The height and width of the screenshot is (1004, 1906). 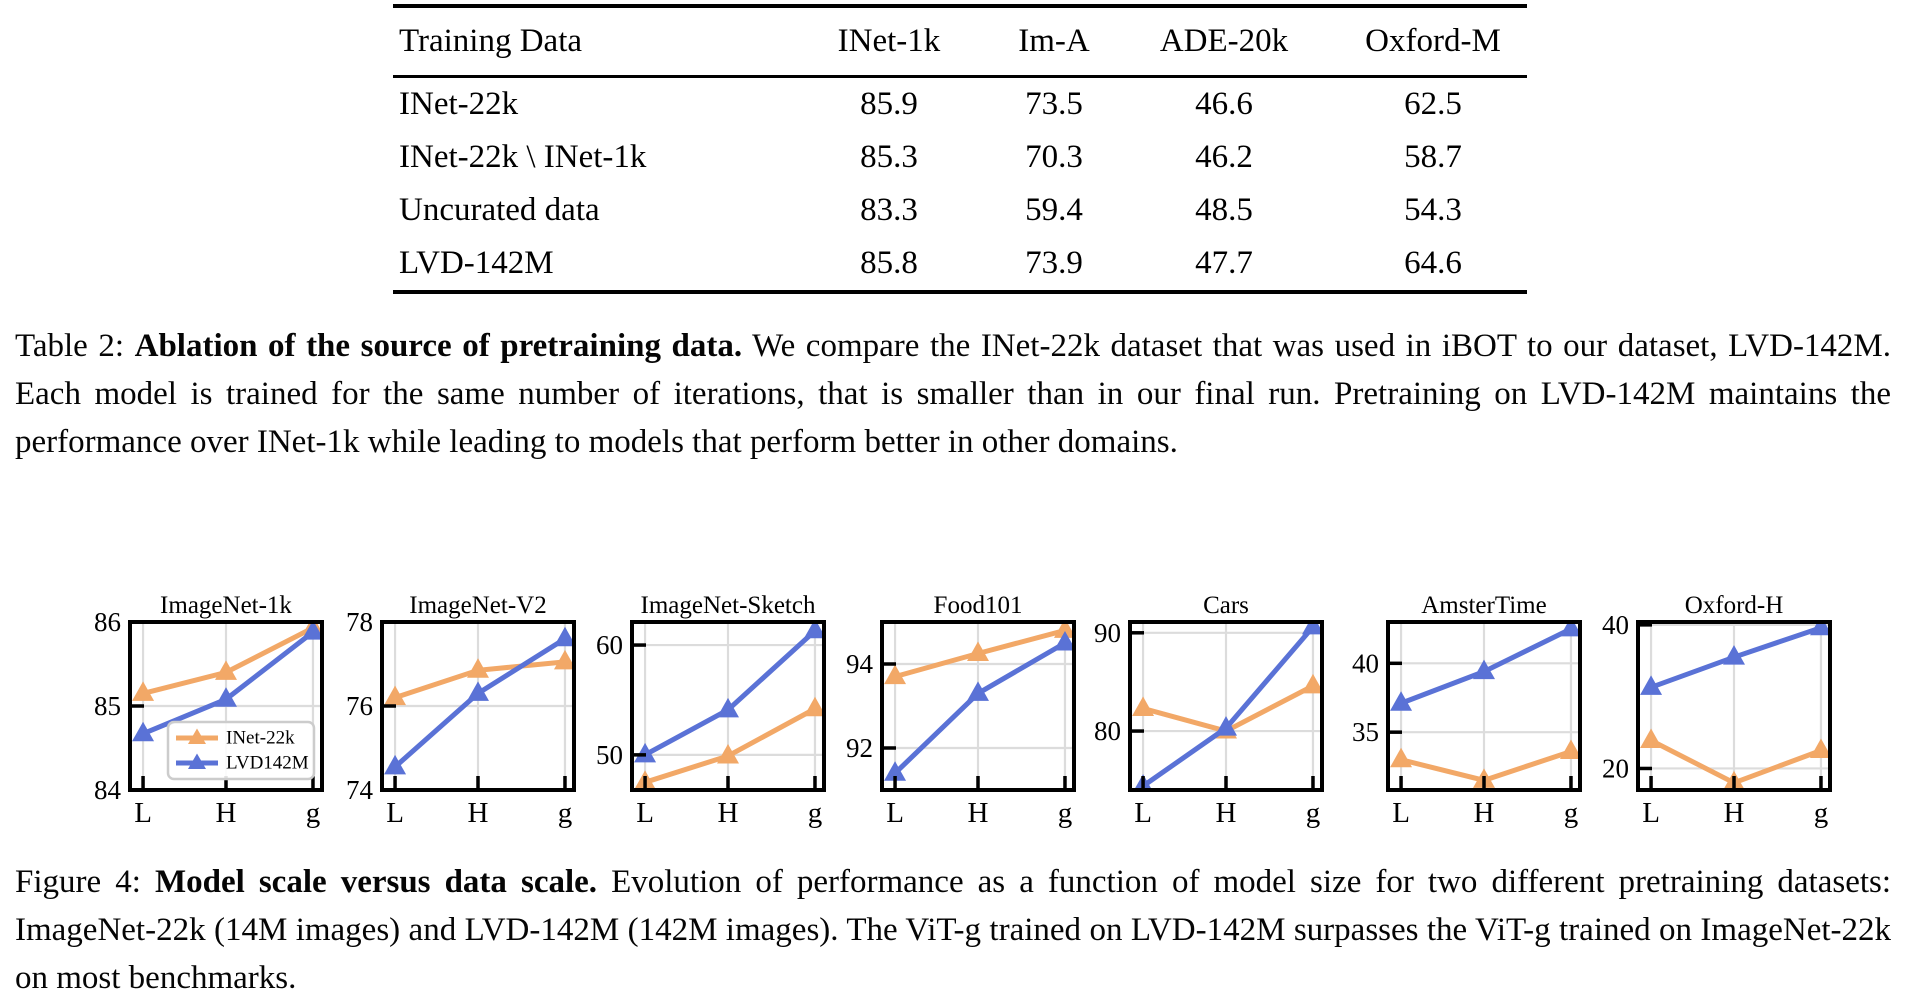 What do you see at coordinates (499, 210) in the screenshot?
I see `row-label: Uncurated data` at bounding box center [499, 210].